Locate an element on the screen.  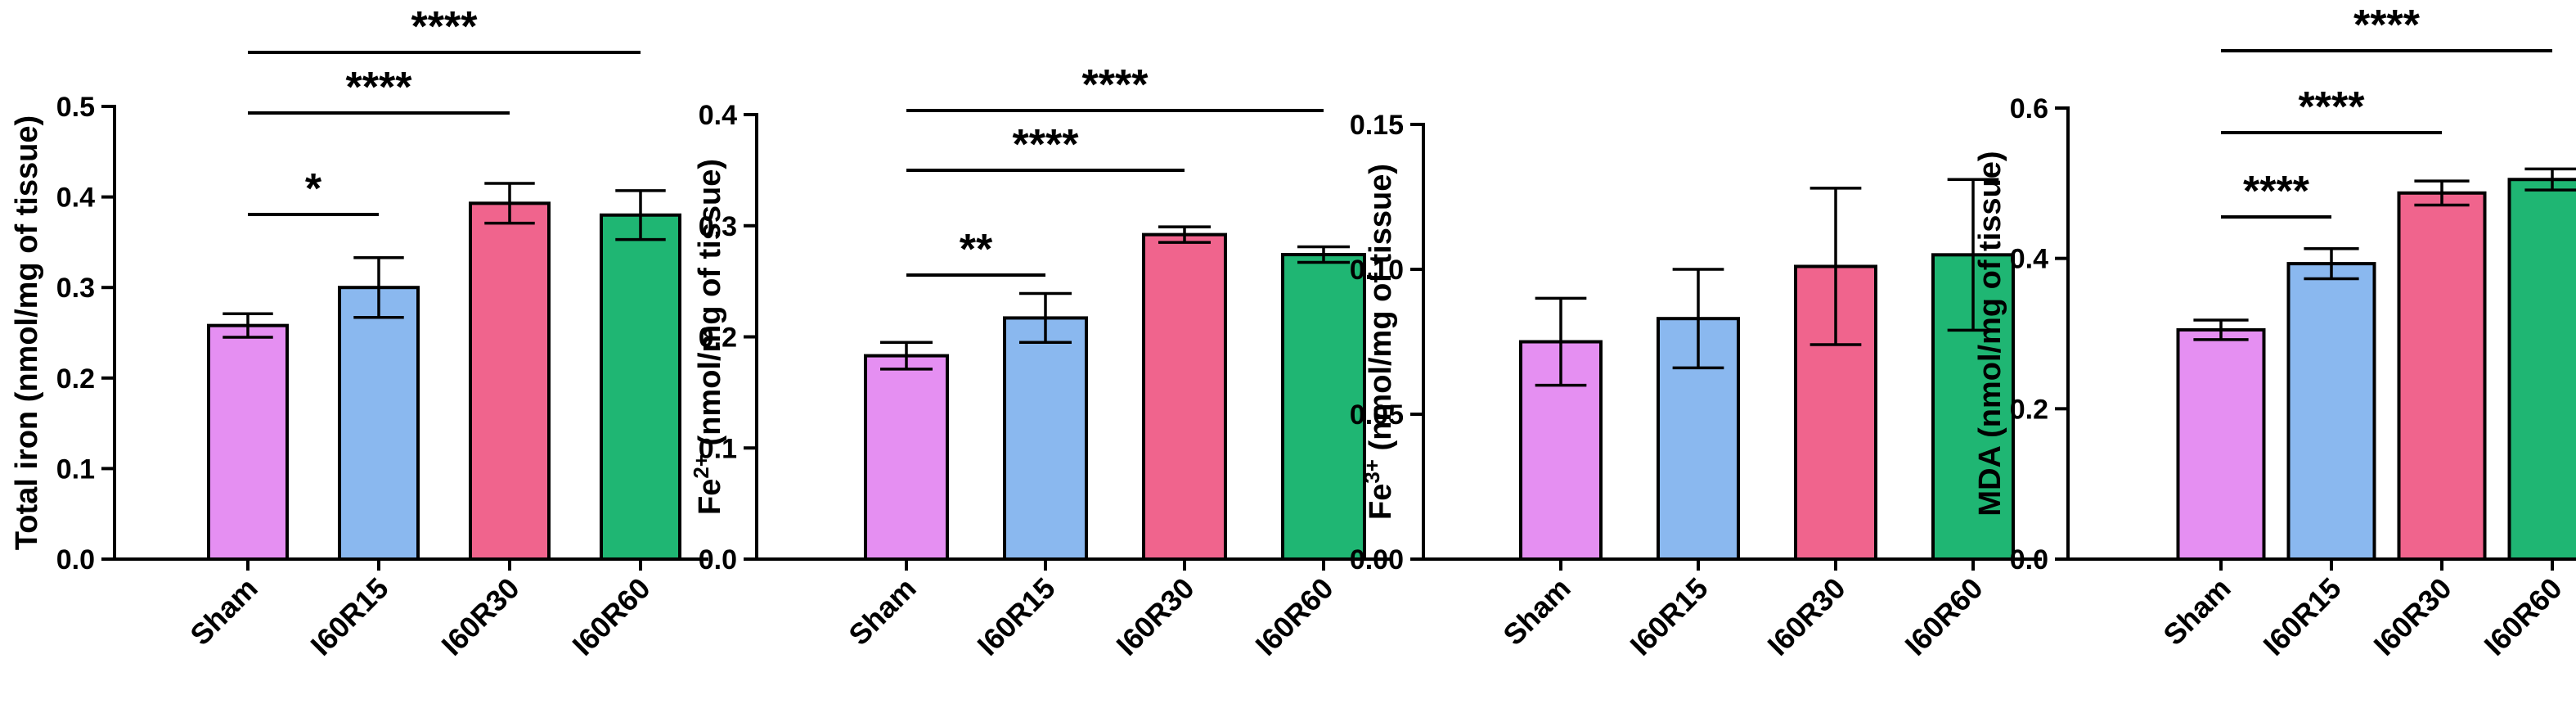
y-tick-label: 0.10 is located at coordinates (1377, 270).